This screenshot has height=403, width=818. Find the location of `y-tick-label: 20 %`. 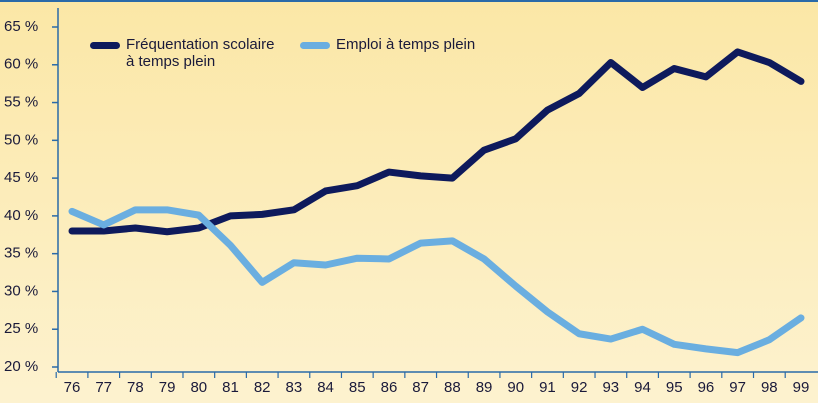

y-tick-label: 20 % is located at coordinates (21, 366).